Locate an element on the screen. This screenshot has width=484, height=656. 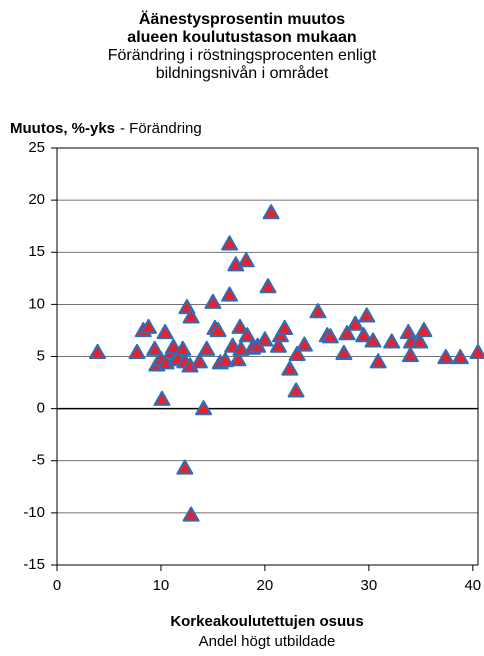
x-tick-label: 0 is located at coordinates (57, 585).